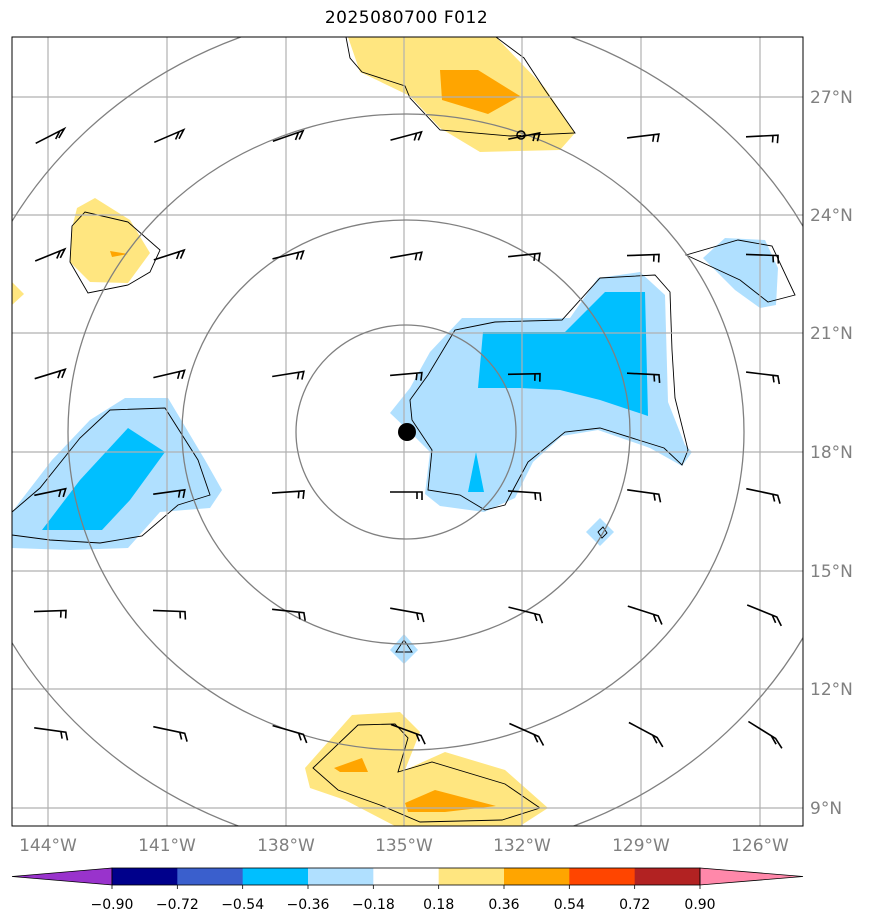 Image resolution: width=873 pixels, height=924 pixels. Describe the element at coordinates (641, 846) in the screenshot. I see `lon-label: 129°W` at that location.